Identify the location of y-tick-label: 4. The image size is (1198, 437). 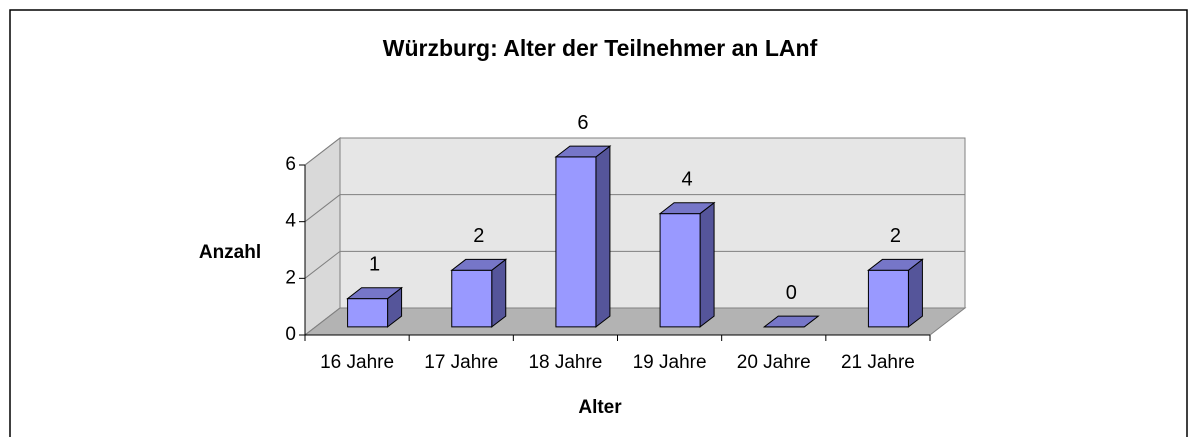
(290, 221).